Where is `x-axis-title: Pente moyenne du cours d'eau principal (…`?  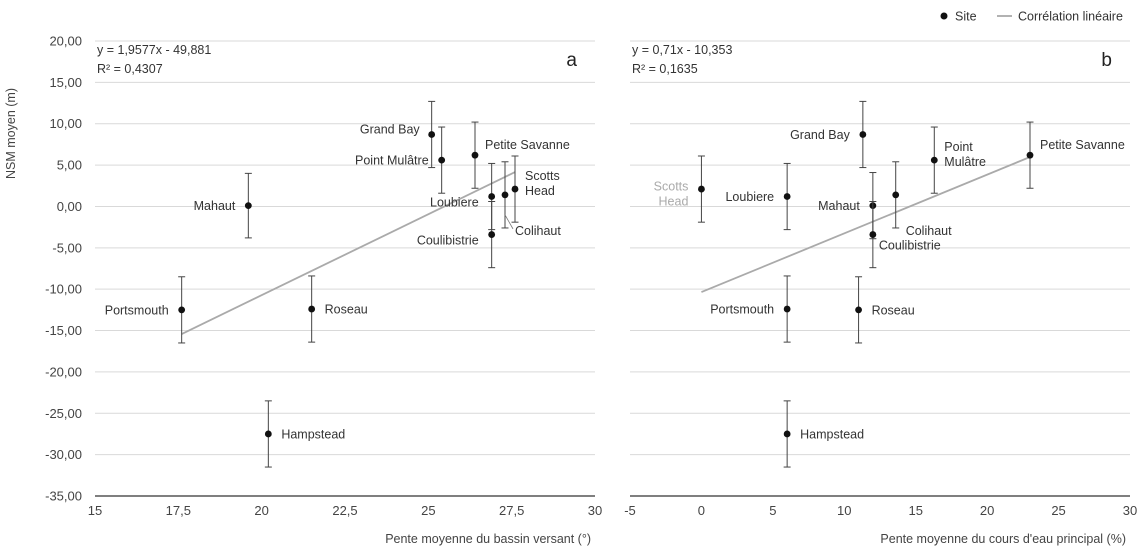
x-axis-title: Pente moyenne du cours d'eau principal (… is located at coordinates (1003, 539).